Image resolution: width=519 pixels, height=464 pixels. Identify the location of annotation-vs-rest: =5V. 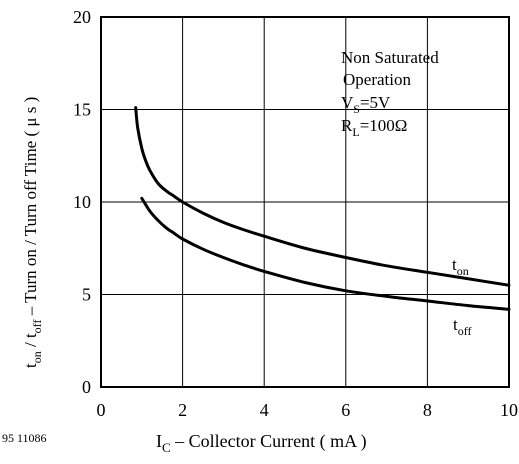
(375, 102).